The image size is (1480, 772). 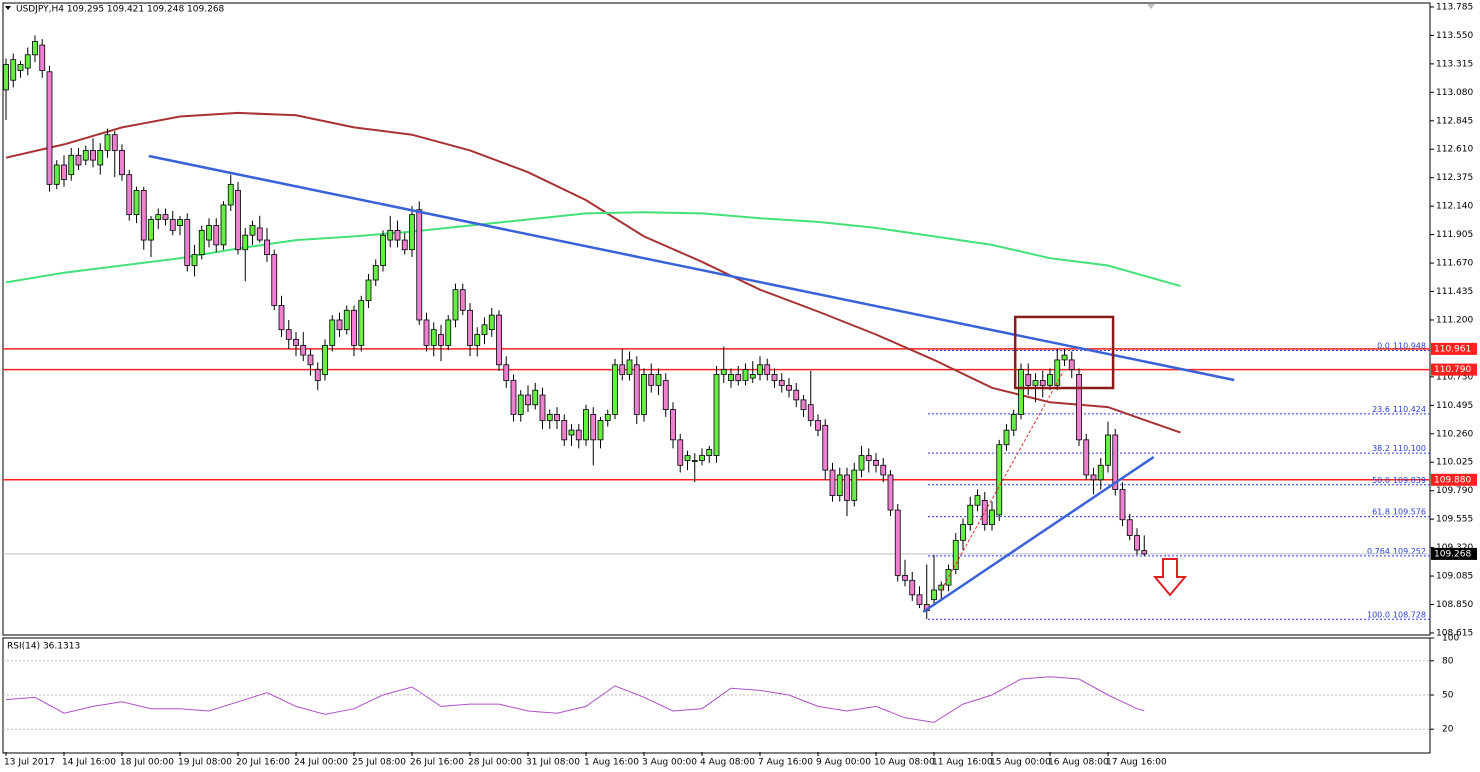 I want to click on down-arrow, so click(x=1170, y=577).